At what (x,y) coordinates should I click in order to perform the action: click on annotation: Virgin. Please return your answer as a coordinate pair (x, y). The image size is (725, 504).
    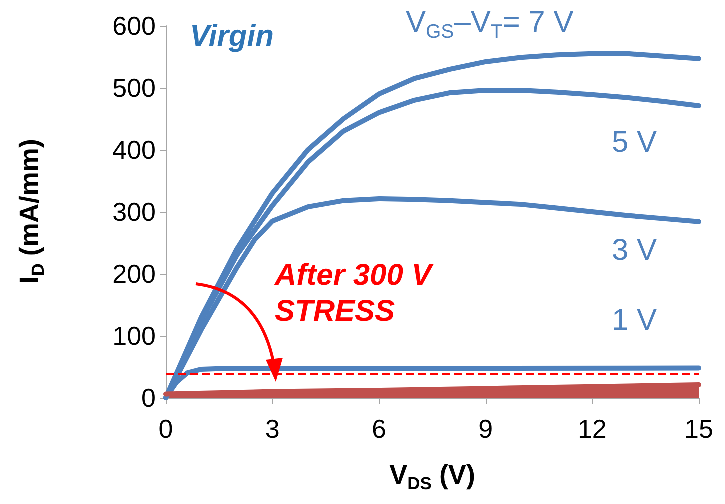
    Looking at the image, I should click on (232, 36).